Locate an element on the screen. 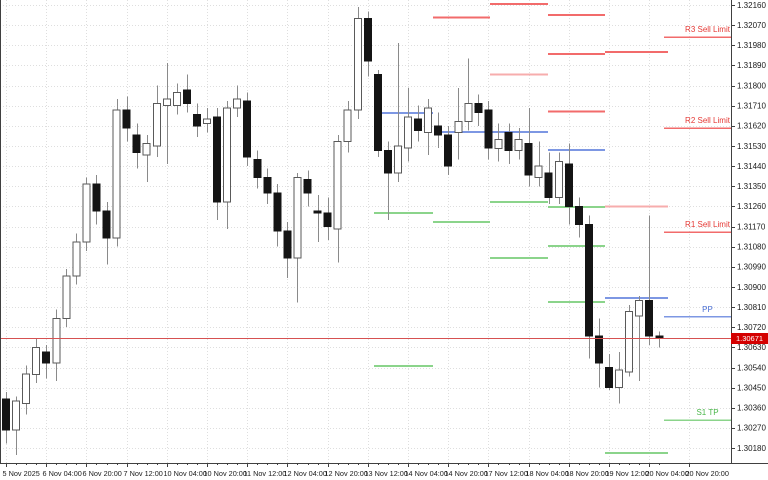 This screenshot has width=768, height=480. price-axis-label: 1.30990 is located at coordinates (751, 267).